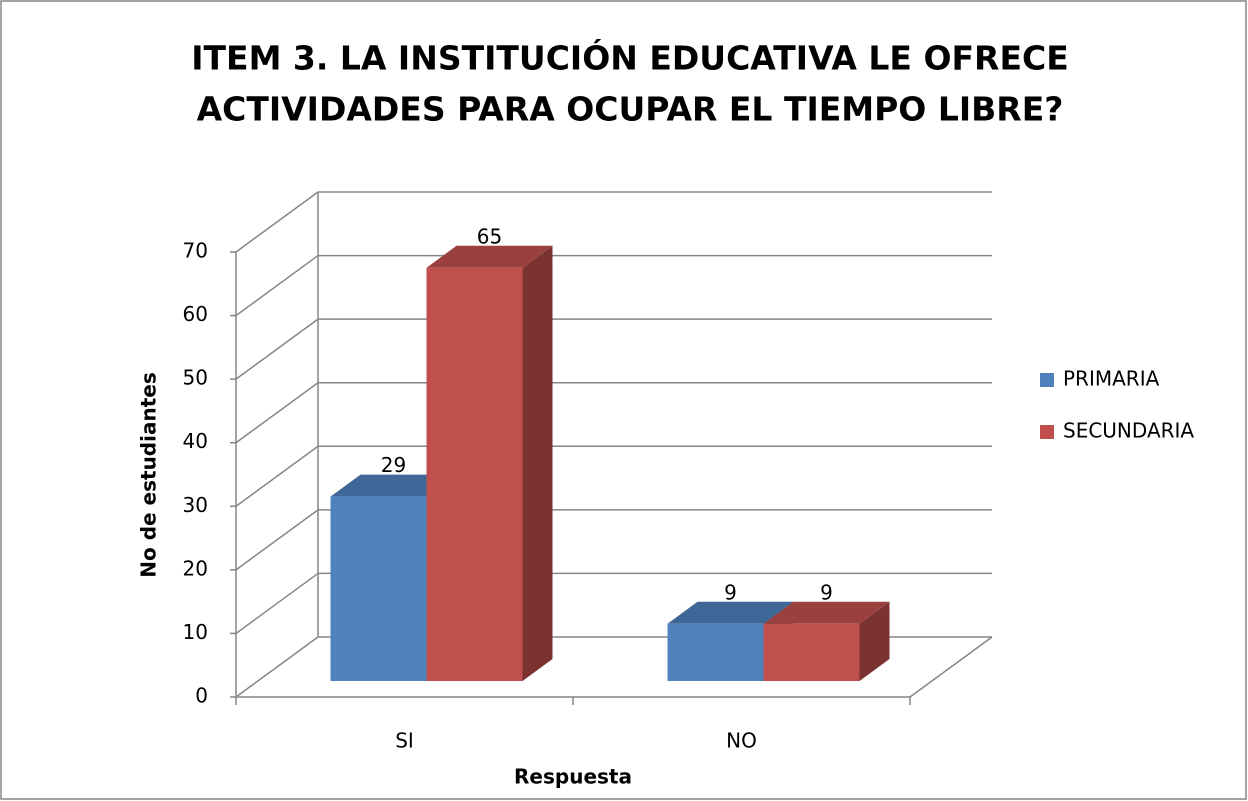  Describe the element at coordinates (573, 777) in the screenshot. I see `x-axis-title: Respuesta` at that location.